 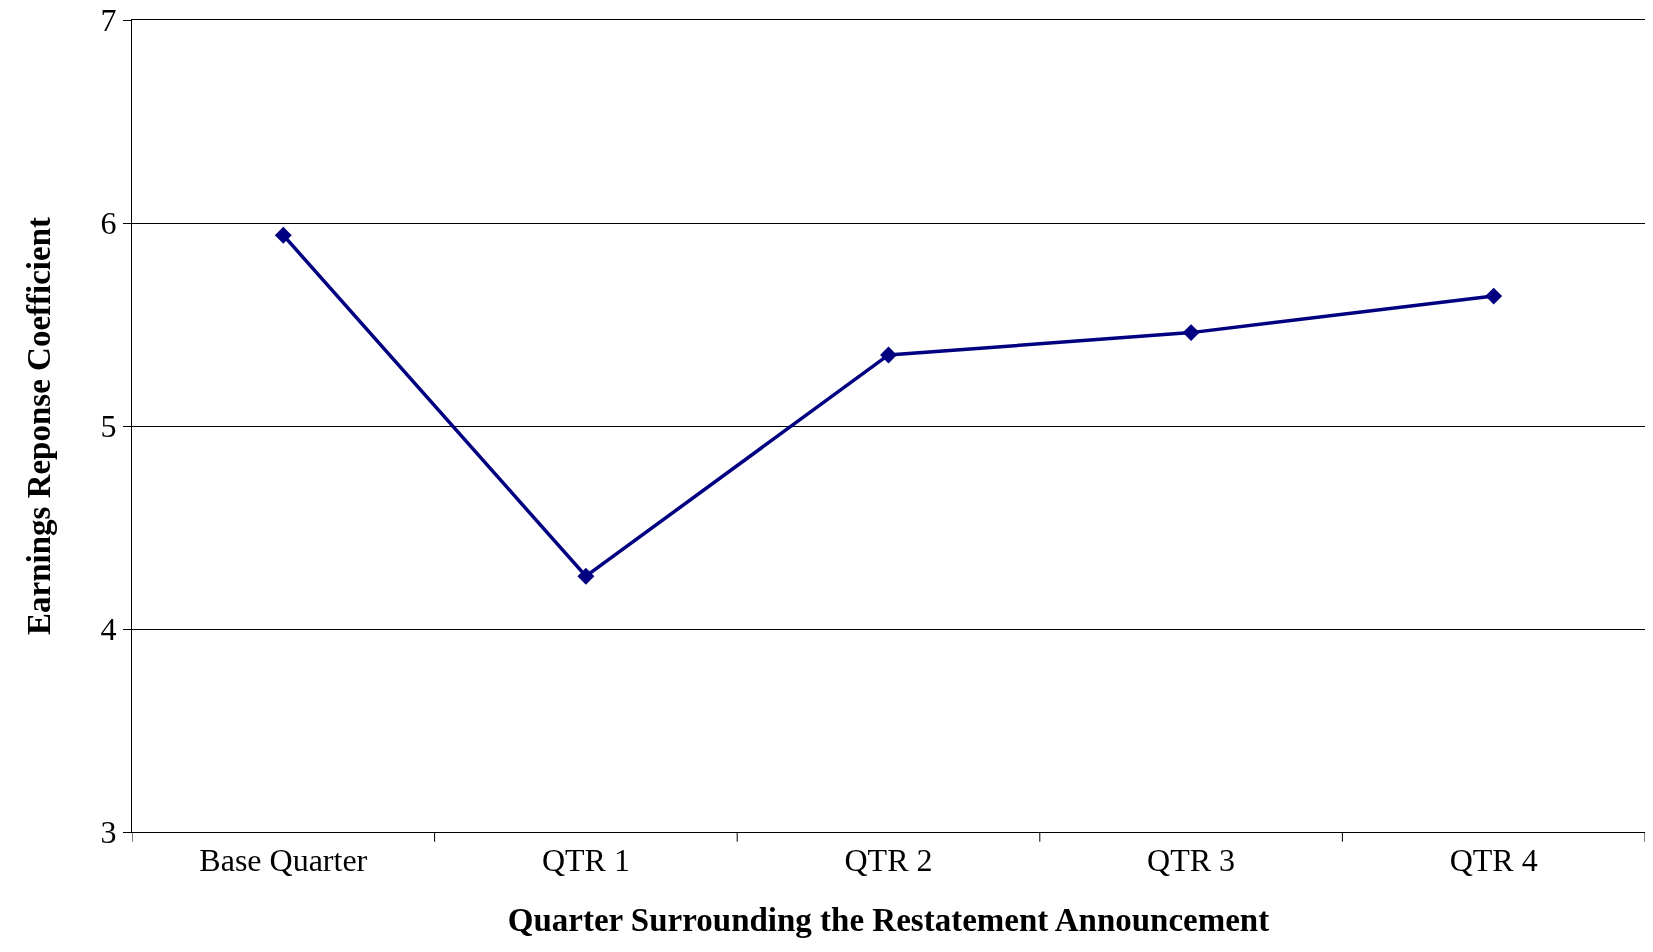 What do you see at coordinates (888, 860) in the screenshot?
I see `x-tick-label: QTR 2` at bounding box center [888, 860].